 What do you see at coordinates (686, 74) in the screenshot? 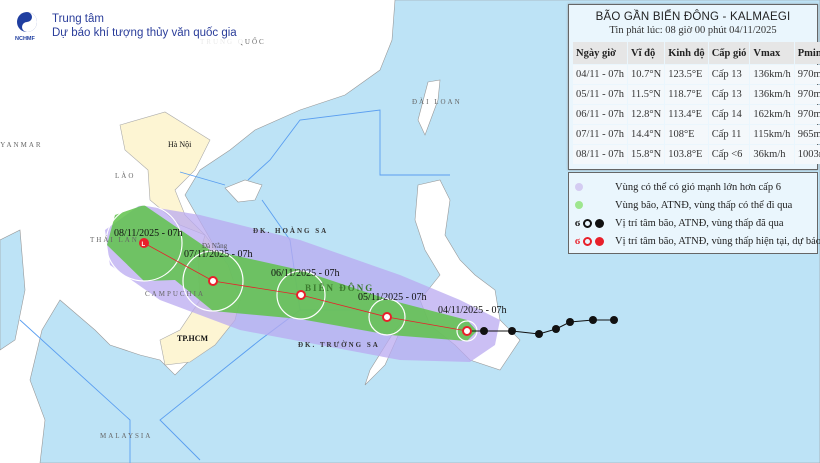
I see `table-cell: 123.5°E` at bounding box center [686, 74].